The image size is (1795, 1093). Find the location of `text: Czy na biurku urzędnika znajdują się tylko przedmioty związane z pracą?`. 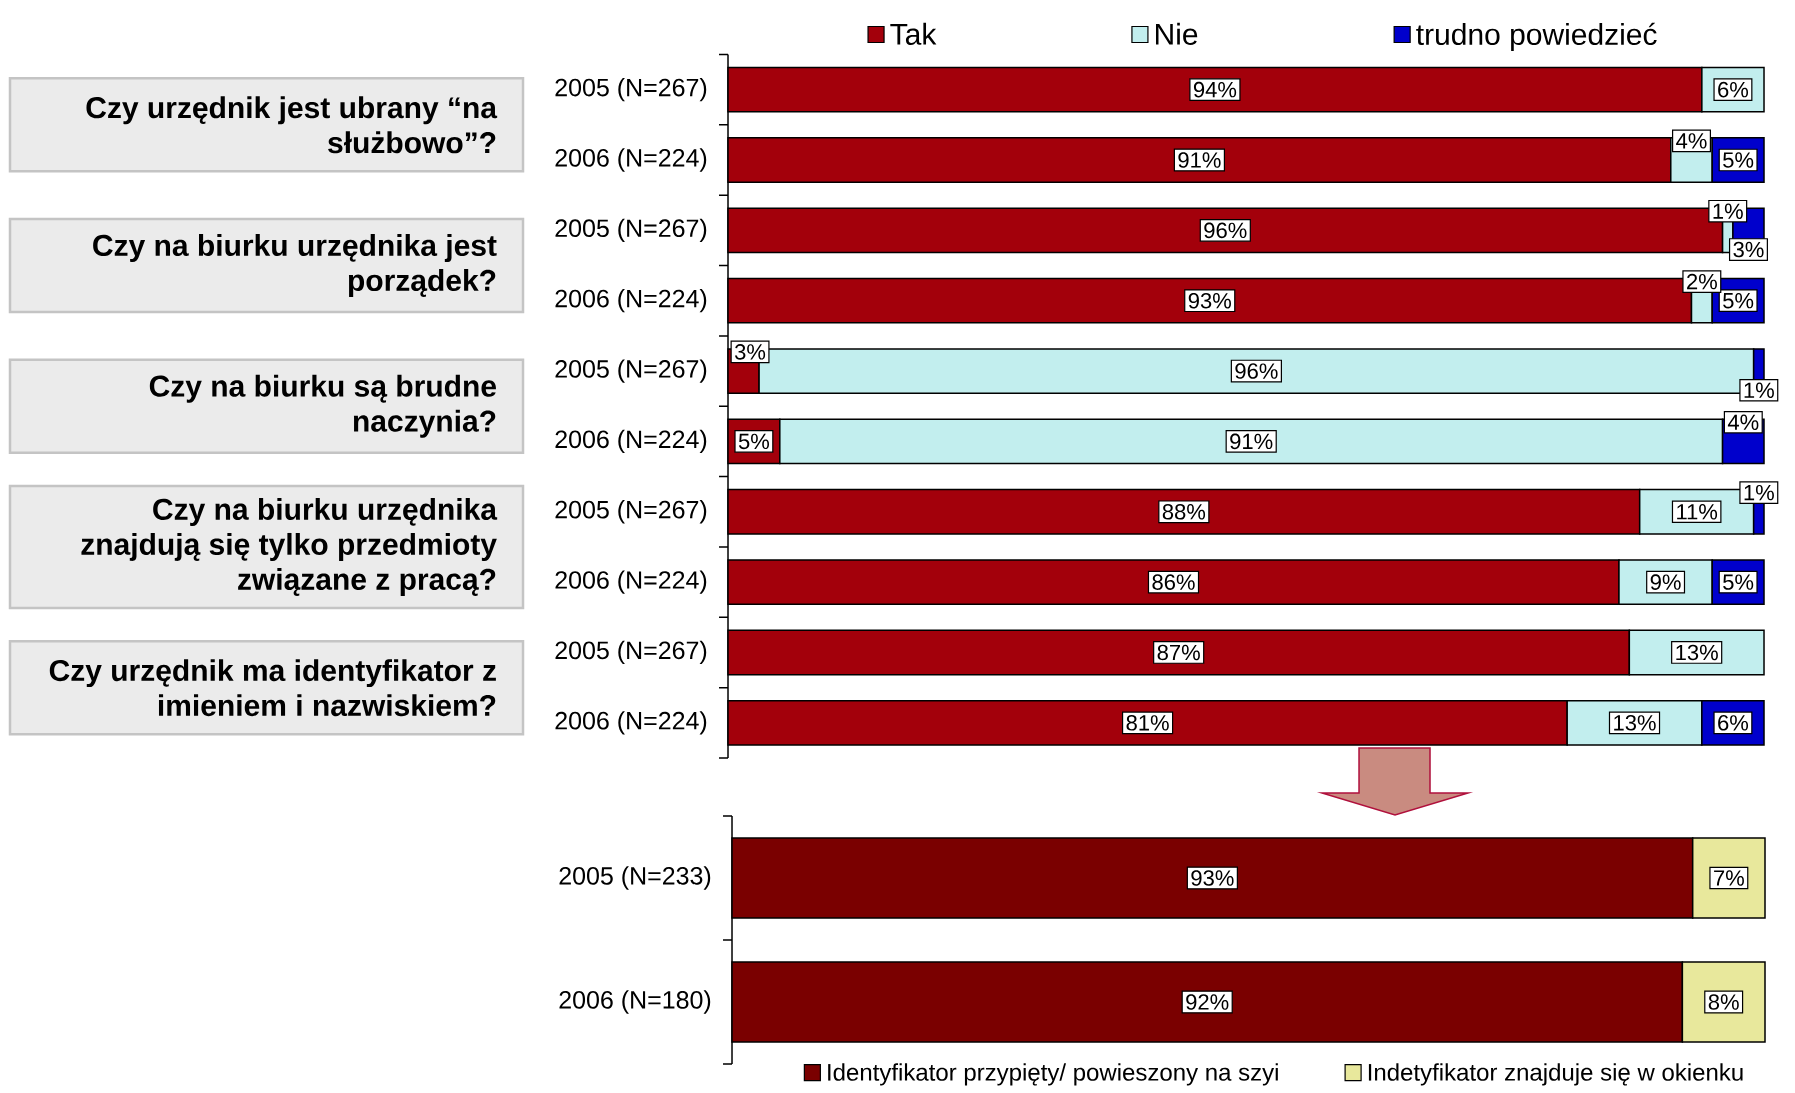

text: Czy na biurku urzędnika znajdują się tylko przedmioty związane z pracą? is located at coordinates (289, 546).